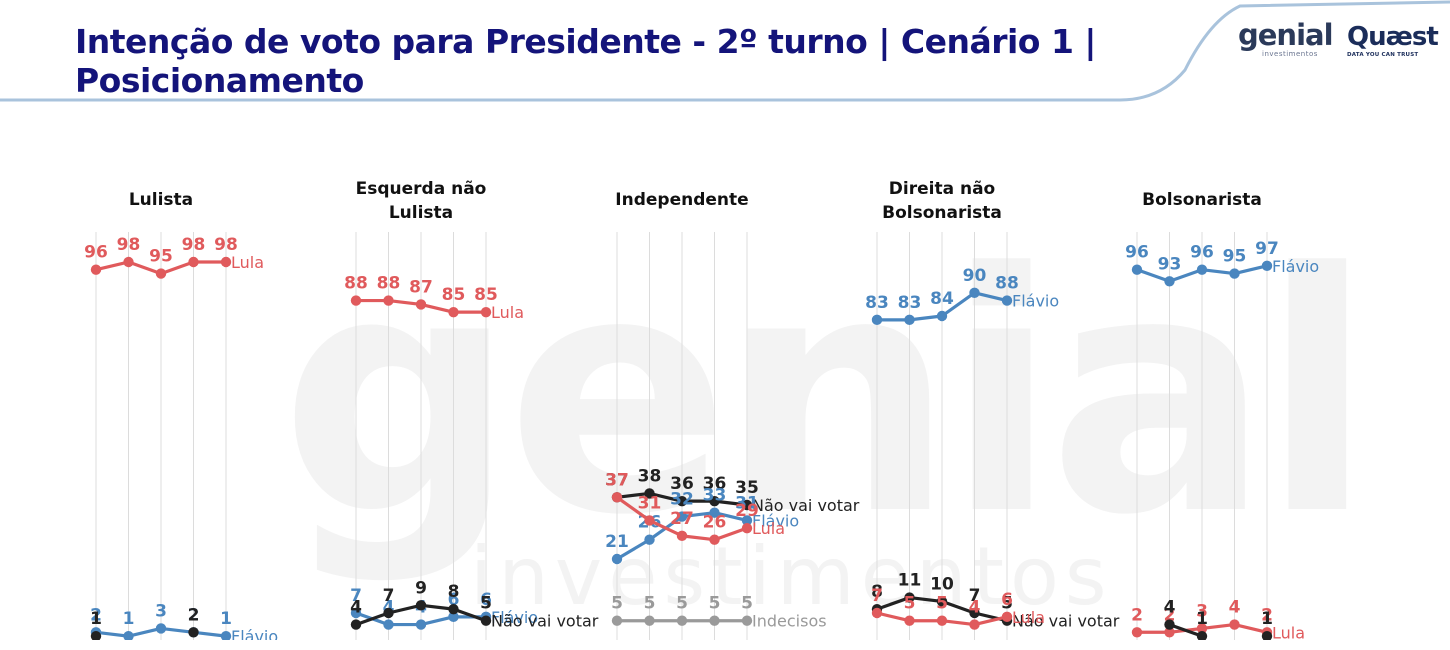 The image size is (1450, 650). I want to click on panel-3-series-lula-value-label: 26, so click(715, 523).